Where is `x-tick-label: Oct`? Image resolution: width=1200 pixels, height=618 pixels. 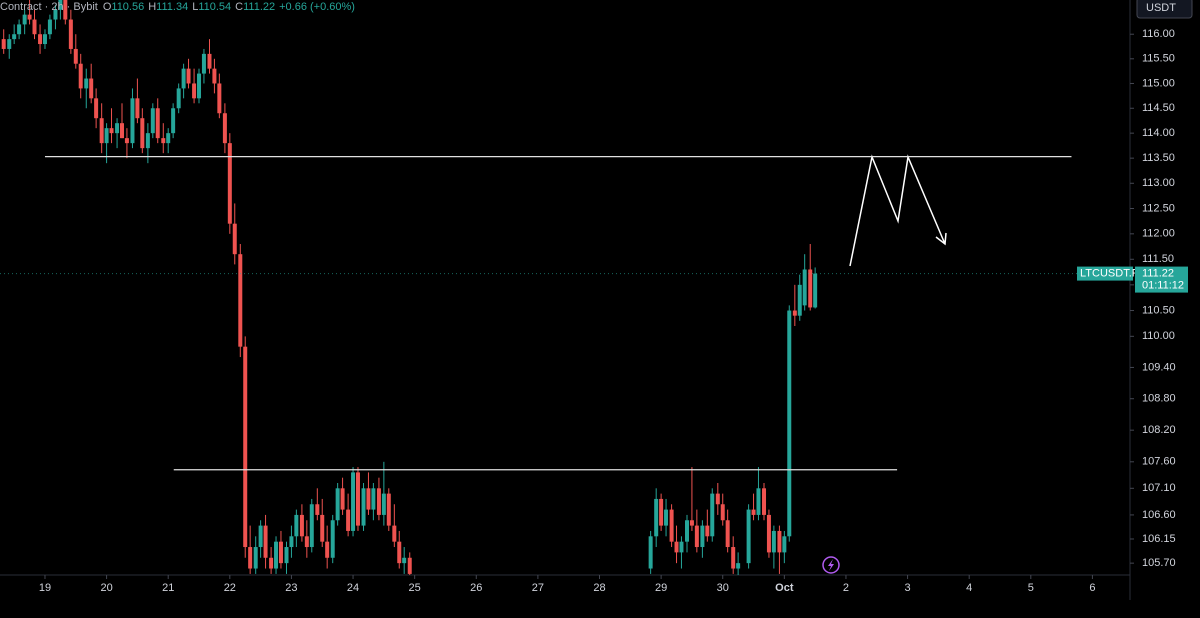 x-tick-label: Oct is located at coordinates (784, 588).